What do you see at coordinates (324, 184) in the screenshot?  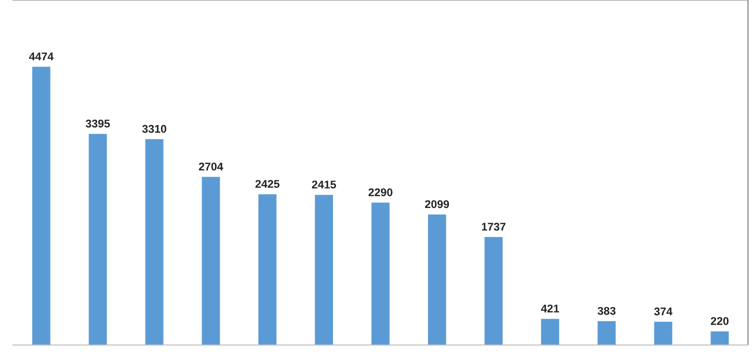 I see `data-label: 2415` at bounding box center [324, 184].